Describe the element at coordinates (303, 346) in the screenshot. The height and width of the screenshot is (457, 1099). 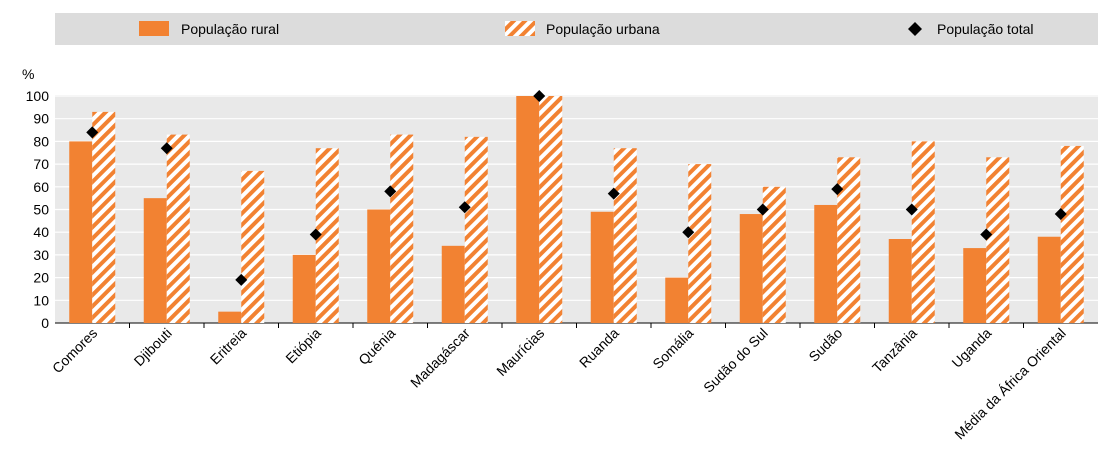
I see `x-tick-label: Etiópia` at that location.